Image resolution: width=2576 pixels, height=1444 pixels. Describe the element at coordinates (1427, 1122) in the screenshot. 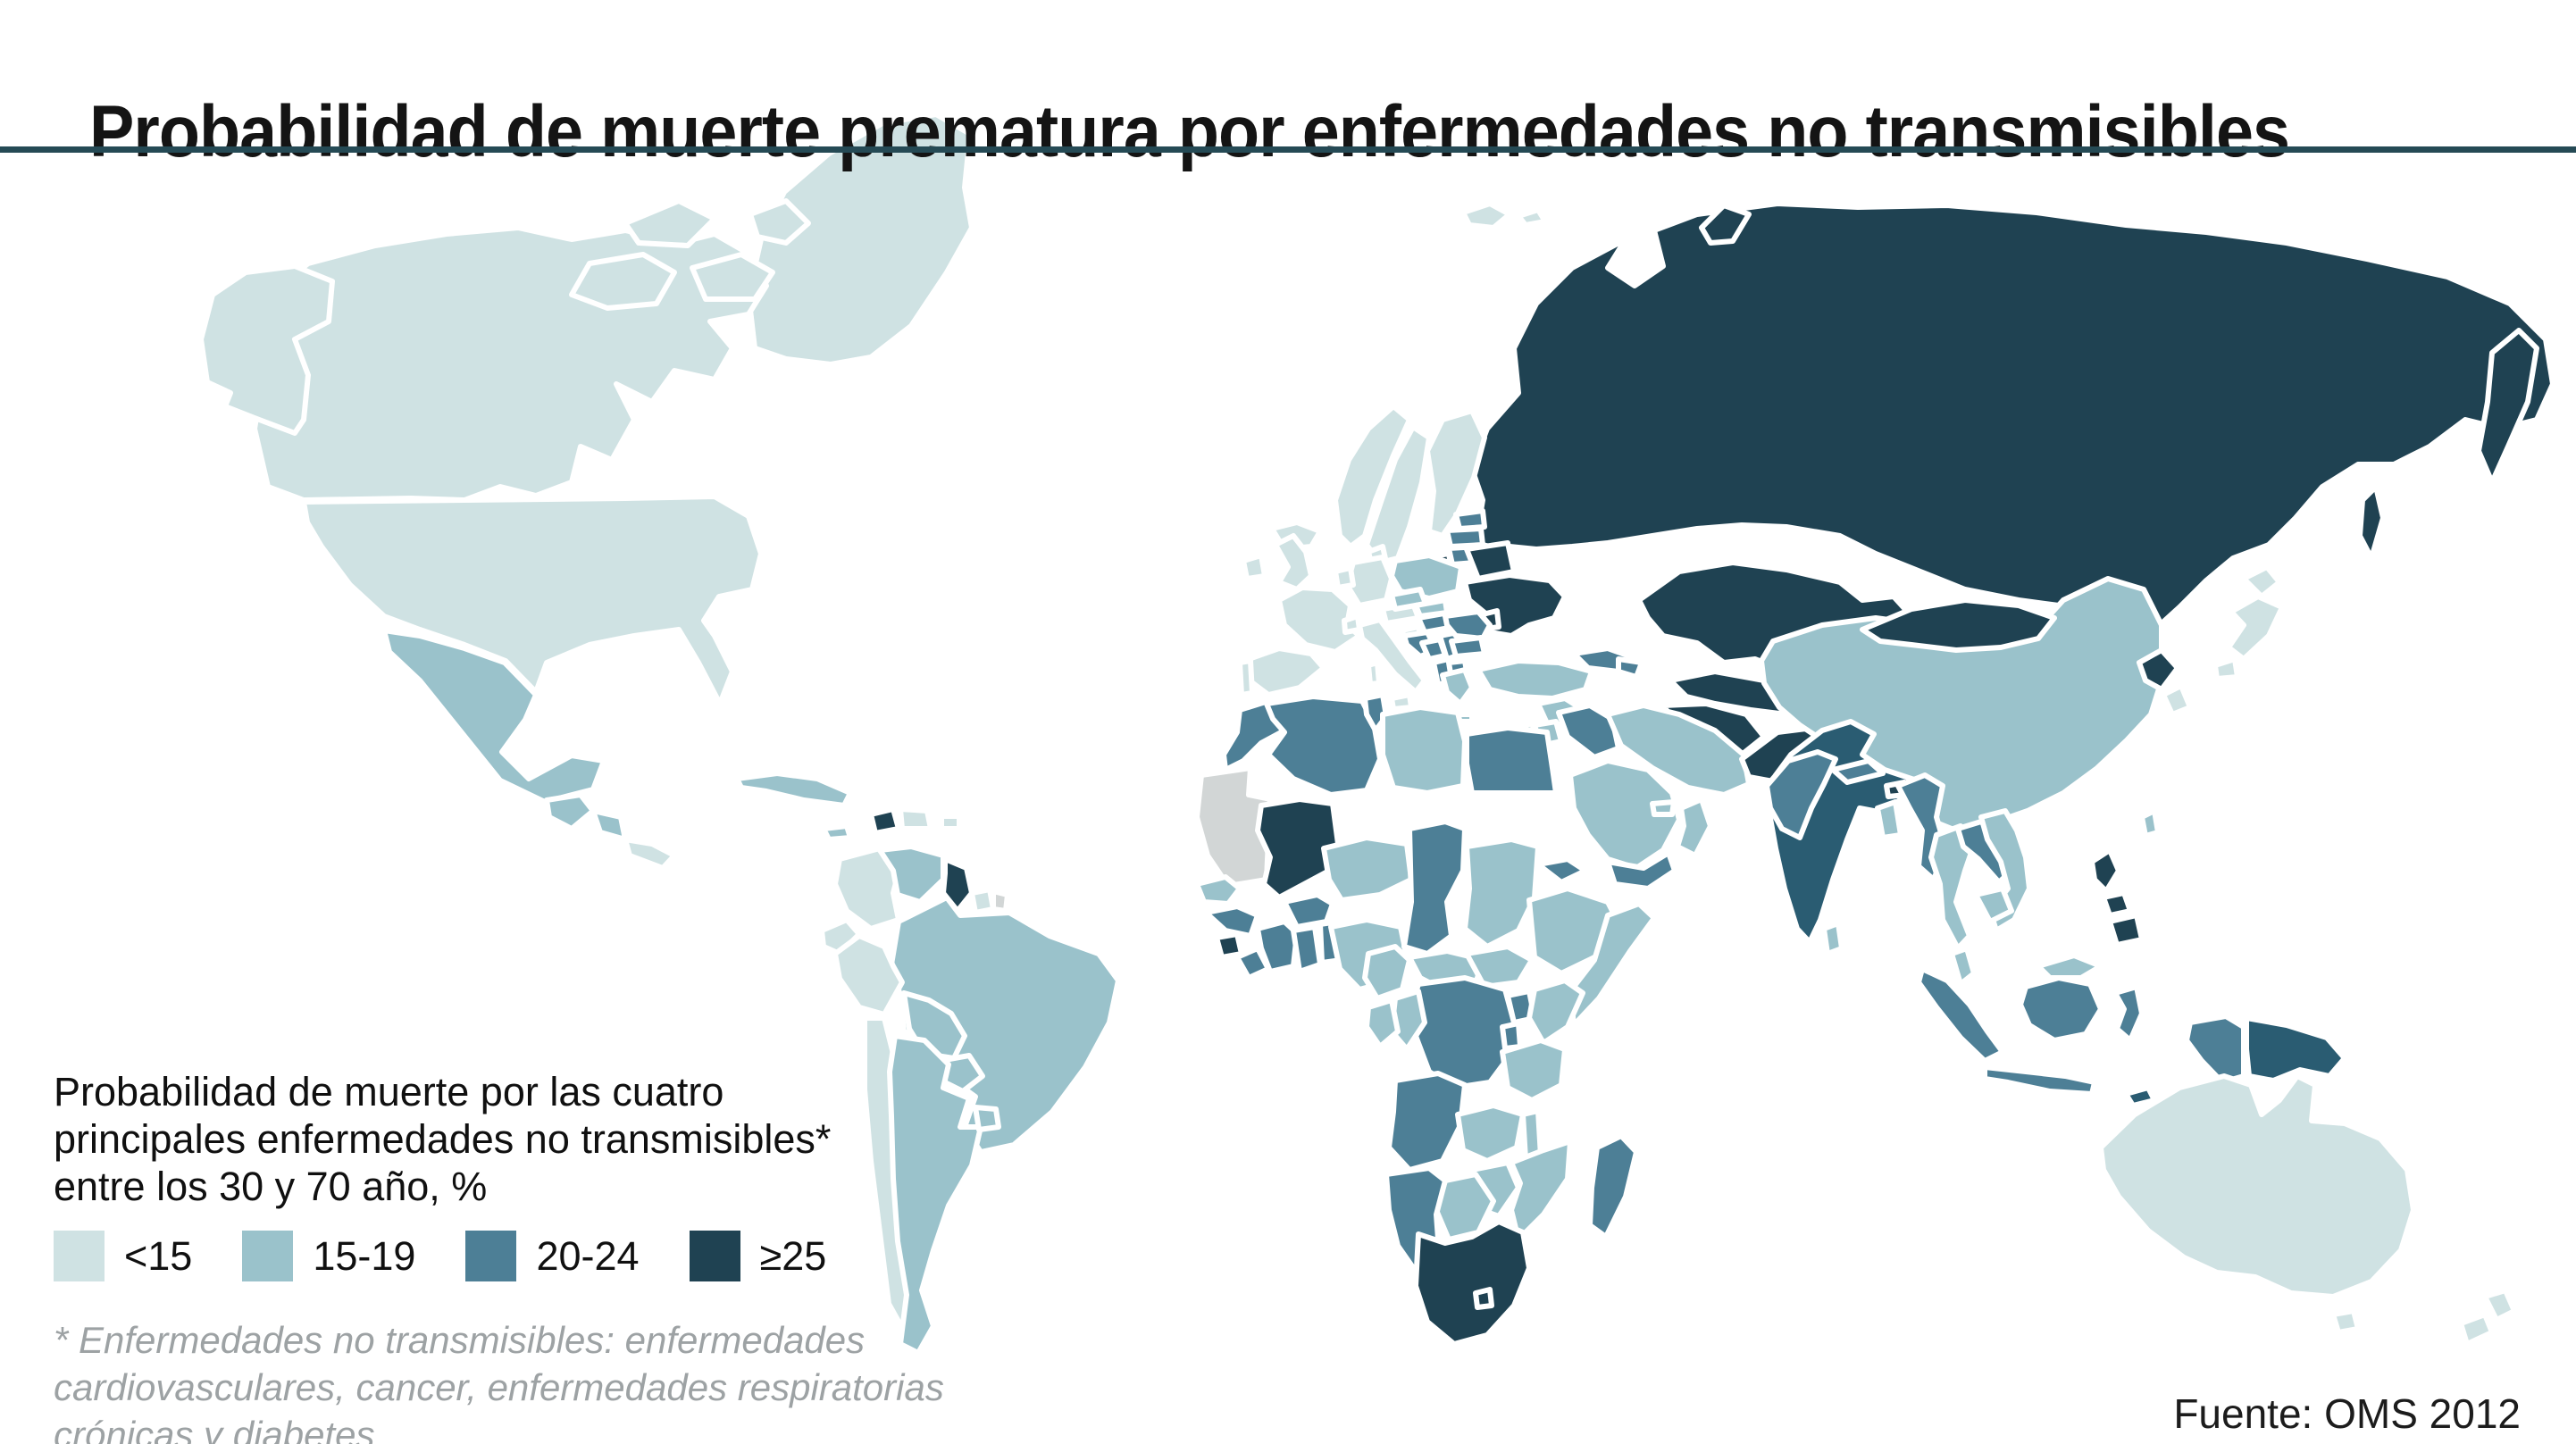

I see `country-angola` at that location.